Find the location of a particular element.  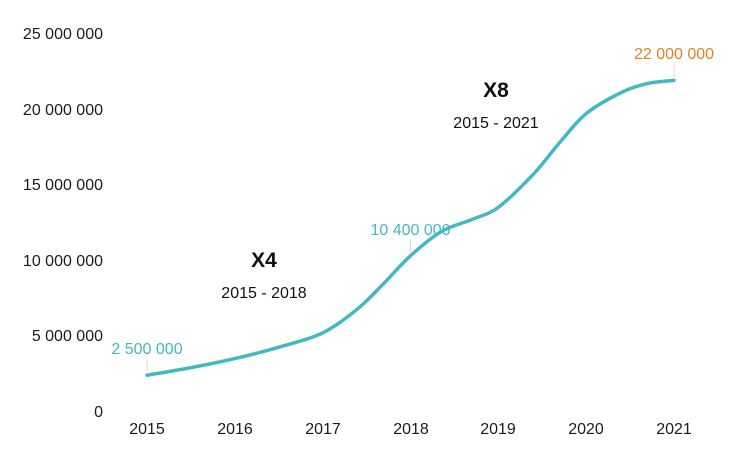

y-axis-tick-label: 20 000 000 is located at coordinates (62, 110).